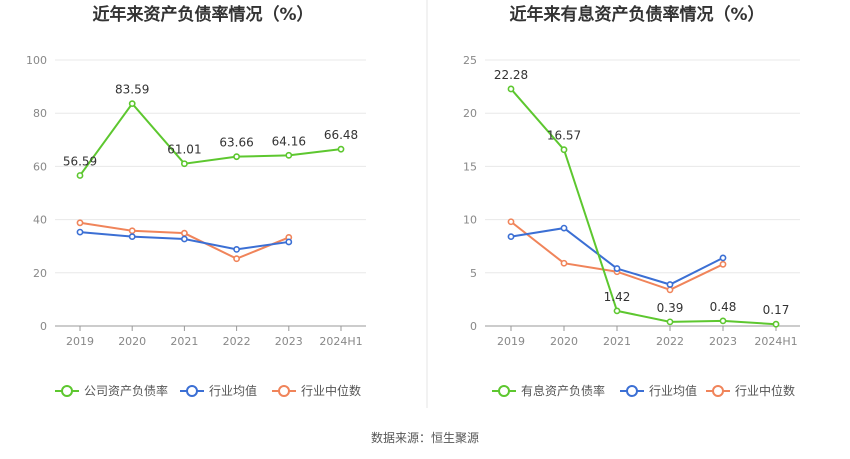  I want to click on data-label: 66.48, so click(341, 135).